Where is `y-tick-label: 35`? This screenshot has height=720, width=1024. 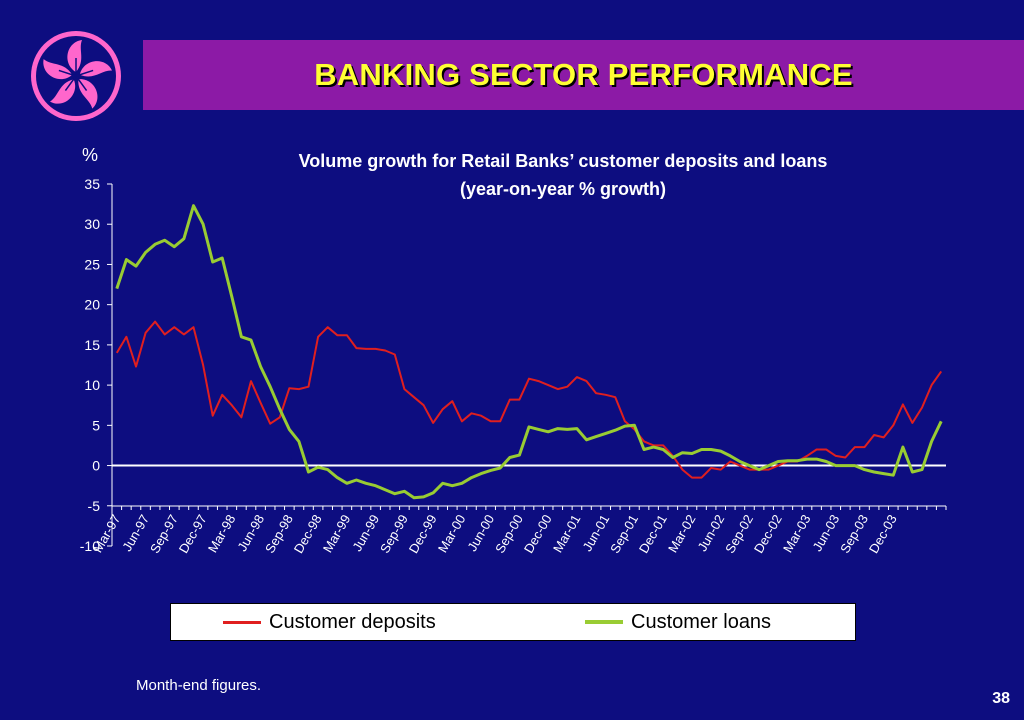 y-tick-label: 35 is located at coordinates (92, 184).